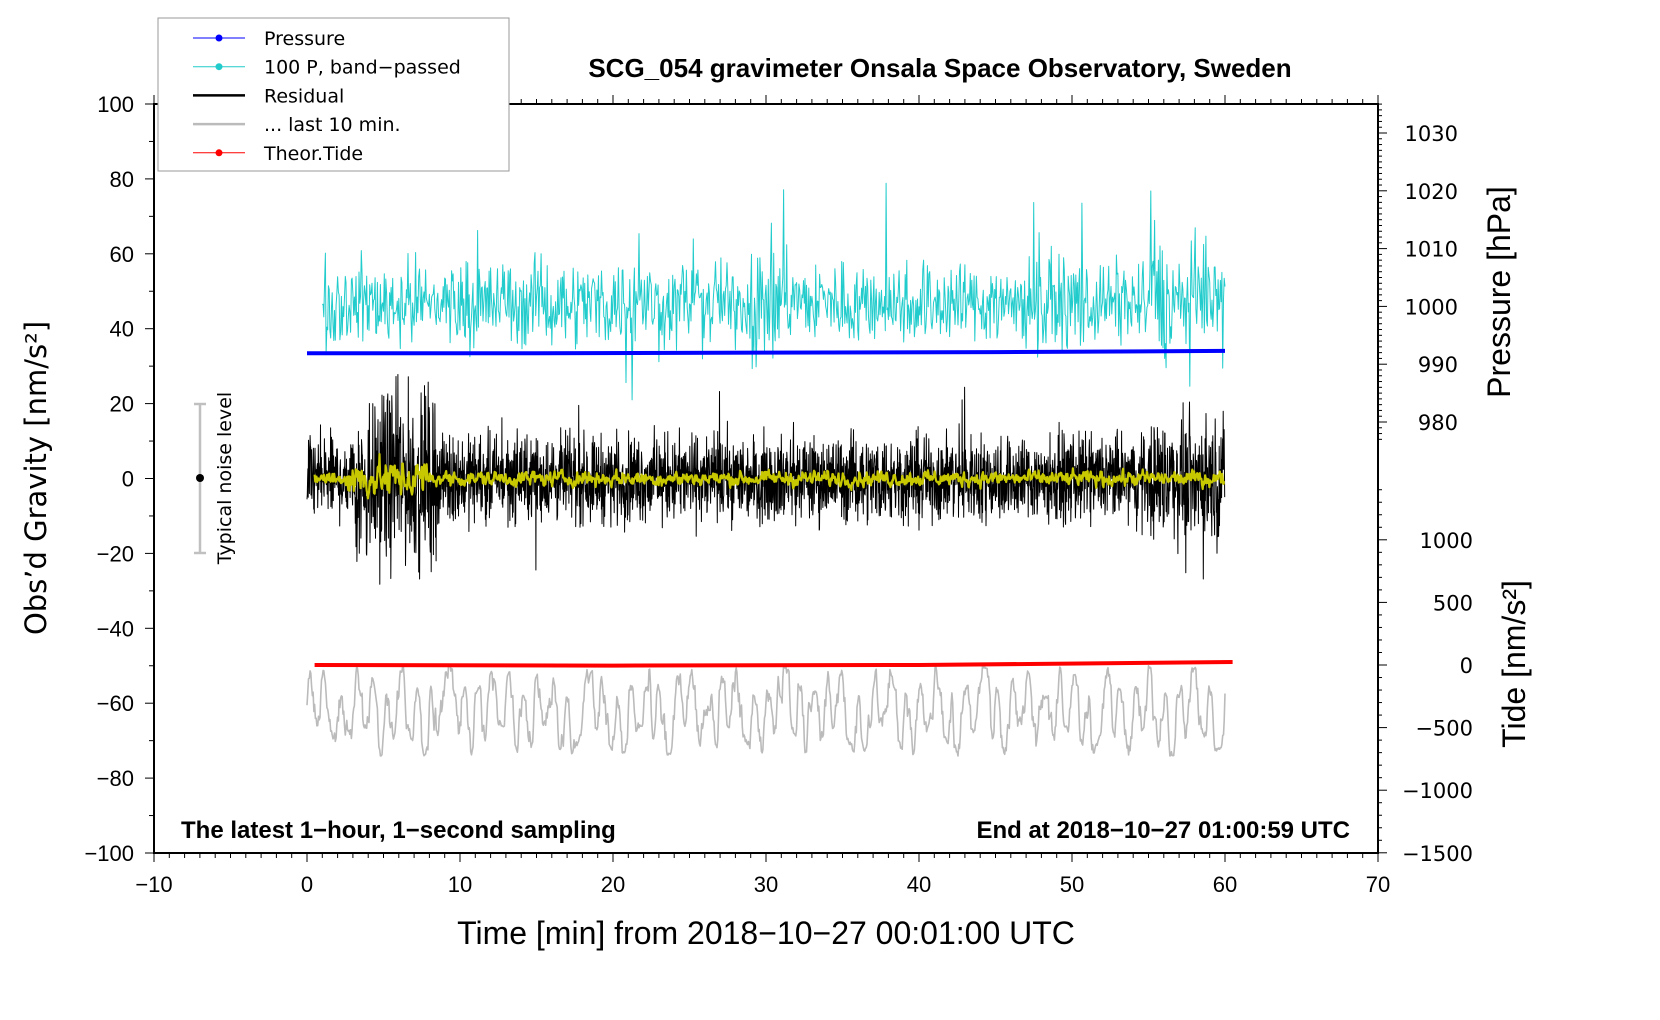 The image size is (1660, 1020). What do you see at coordinates (766, 710) in the screenshot?
I see `series-last-10-min` at bounding box center [766, 710].